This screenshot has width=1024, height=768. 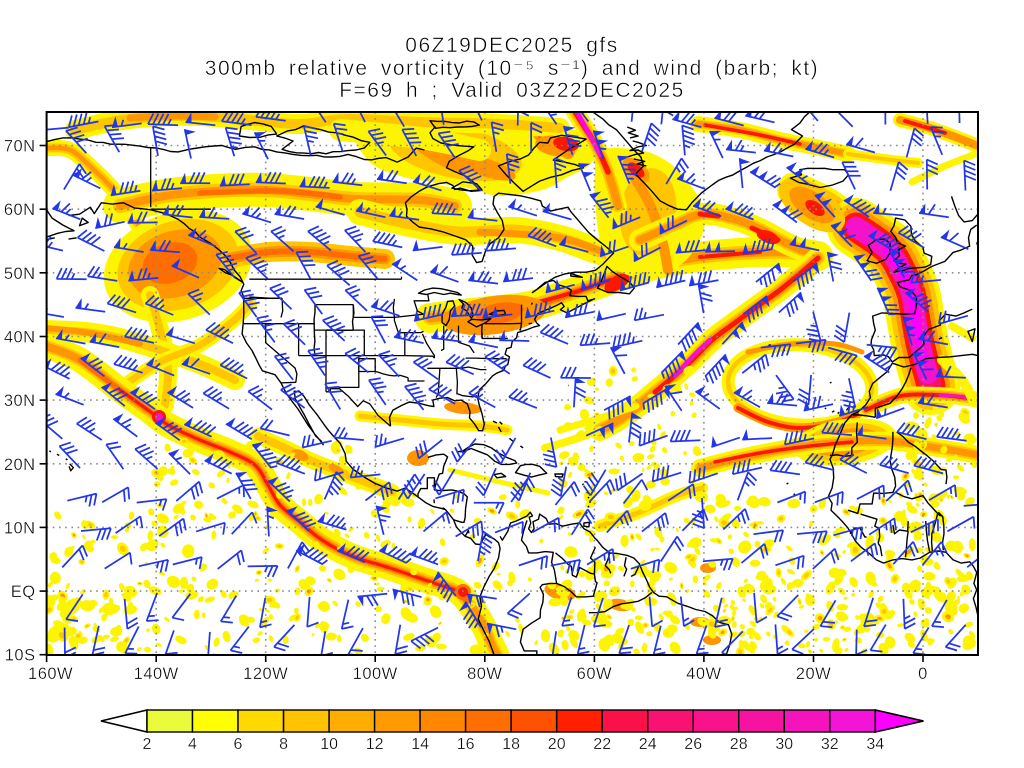 I want to click on svg-text: 6, so click(x=238, y=744).